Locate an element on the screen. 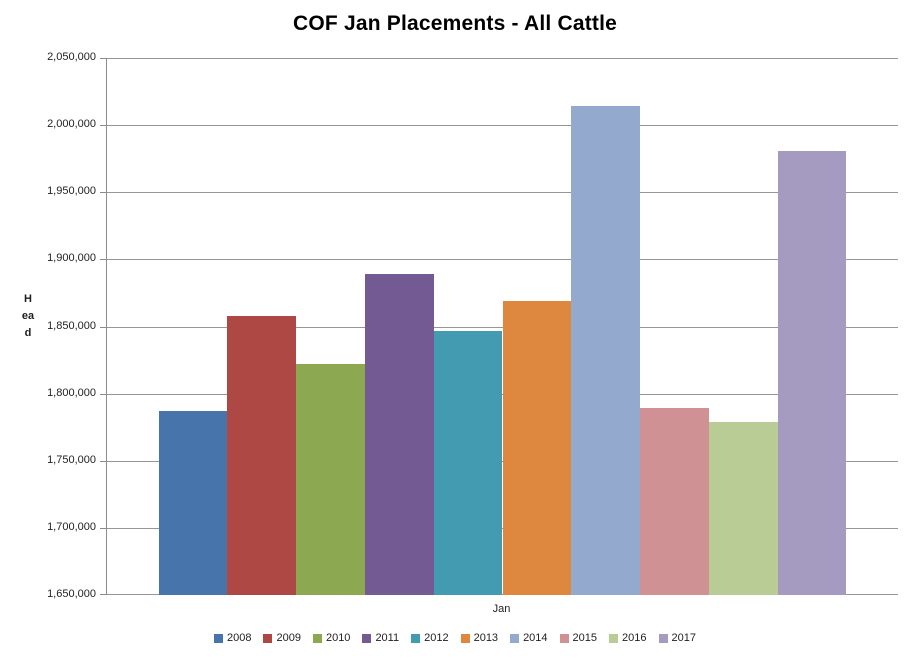 The image size is (910, 661). y-tick-label: 1,700,000 is located at coordinates (71, 527).